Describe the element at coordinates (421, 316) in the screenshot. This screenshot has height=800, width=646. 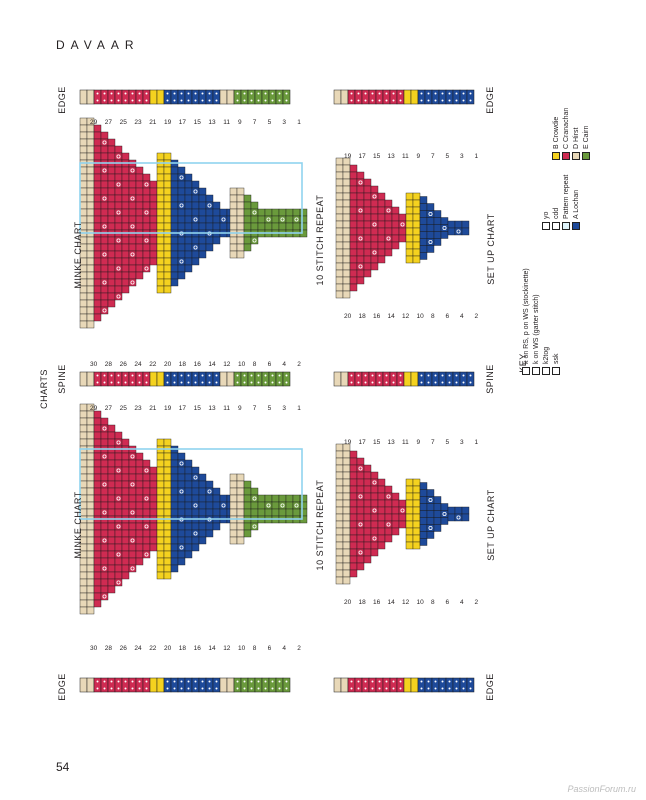
I see `setup-row-number: 10` at that location.